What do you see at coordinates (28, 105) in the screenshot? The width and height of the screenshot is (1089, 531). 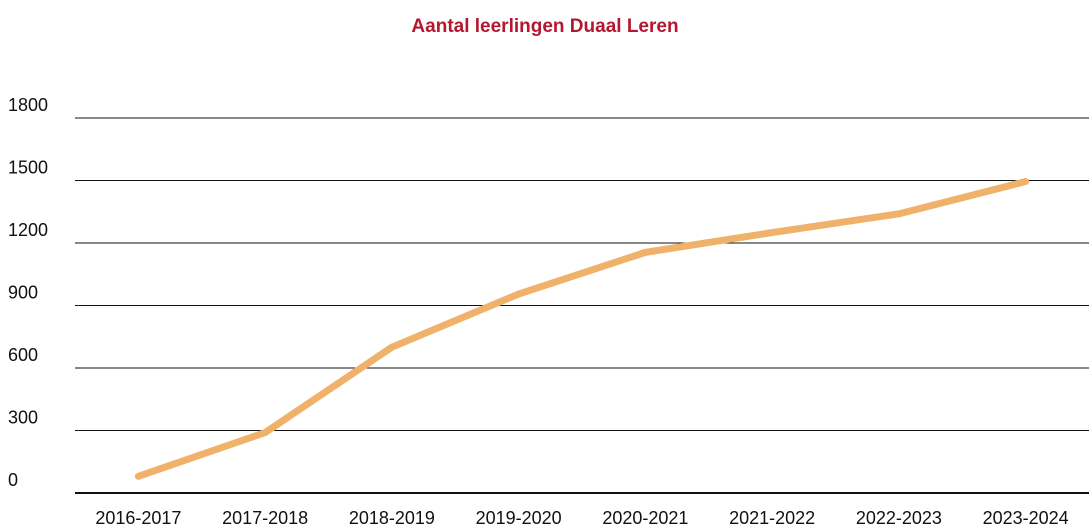 I see `y-tick-label: 1800` at bounding box center [28, 105].